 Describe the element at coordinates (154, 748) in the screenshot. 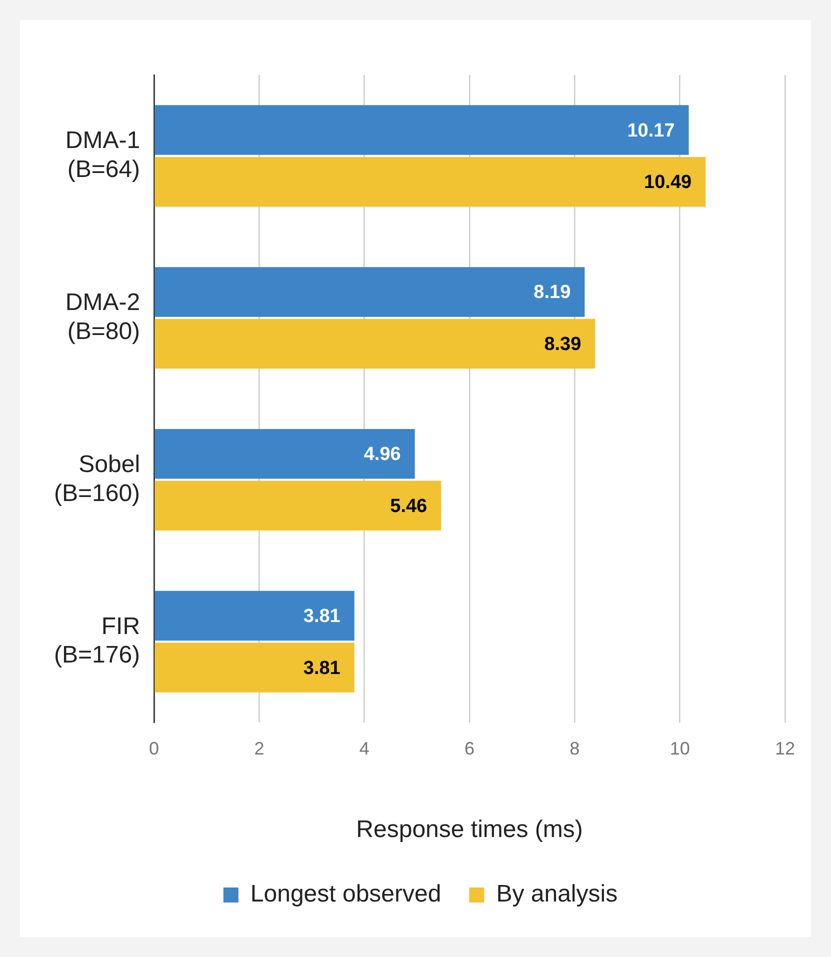

I see `x-tick-label: 0` at that location.